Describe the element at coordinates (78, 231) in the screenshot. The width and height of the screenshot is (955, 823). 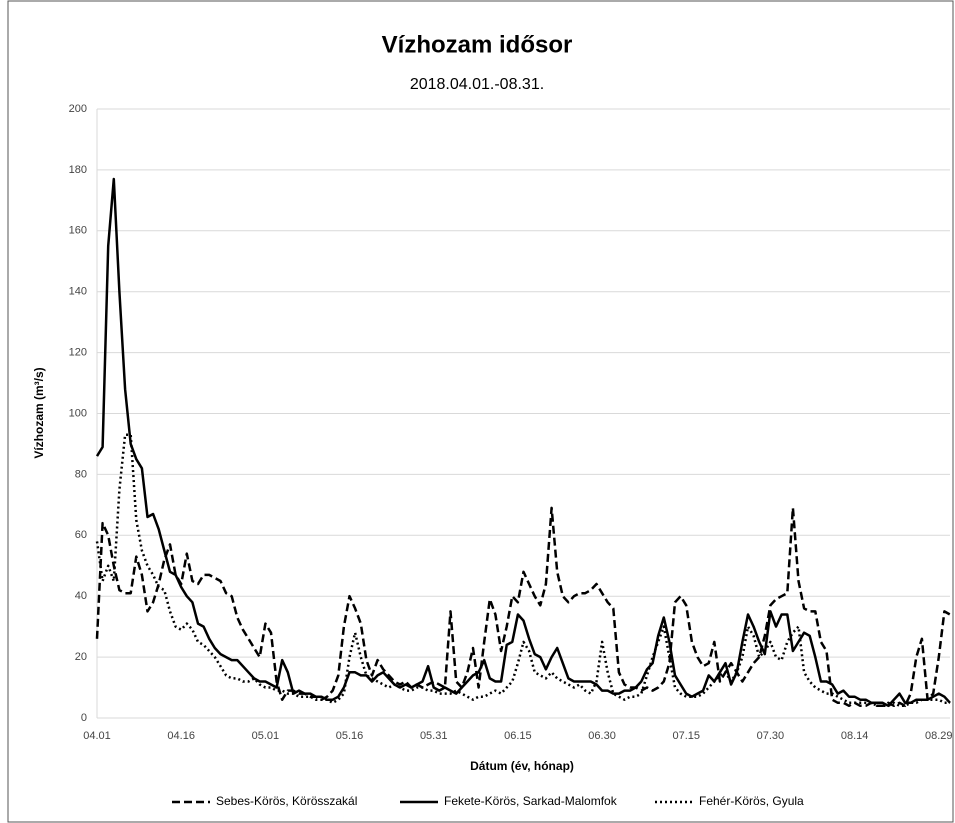
I see `y-tick-label: 160` at that location.